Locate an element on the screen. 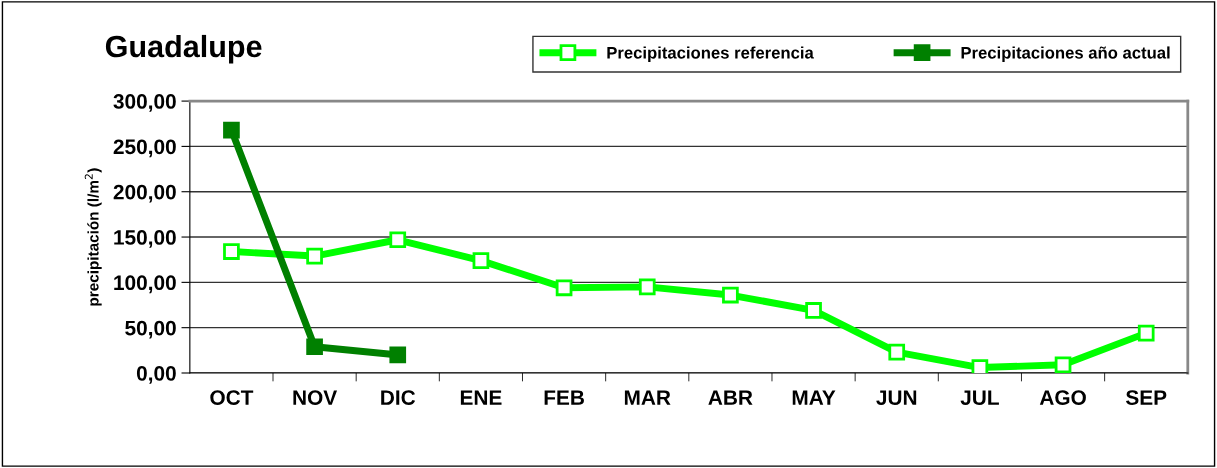 The image size is (1217, 468). chart-title: Guadalupe is located at coordinates (183, 49).